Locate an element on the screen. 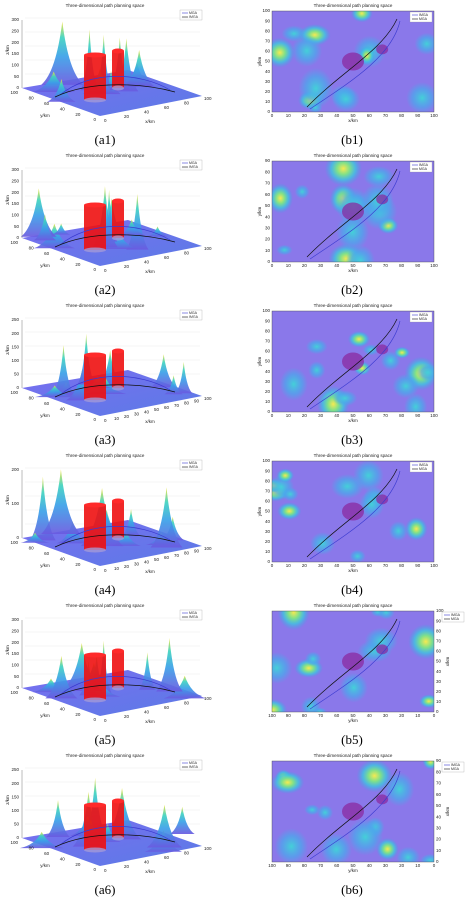 Image resolution: width=474 pixels, height=901 pixels. x-tick-label: 30 is located at coordinates (137, 564).